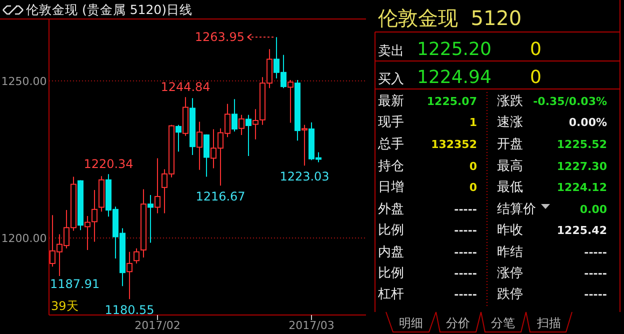 The image size is (624, 334). I want to click on annotation: 1263.95, so click(219, 37).